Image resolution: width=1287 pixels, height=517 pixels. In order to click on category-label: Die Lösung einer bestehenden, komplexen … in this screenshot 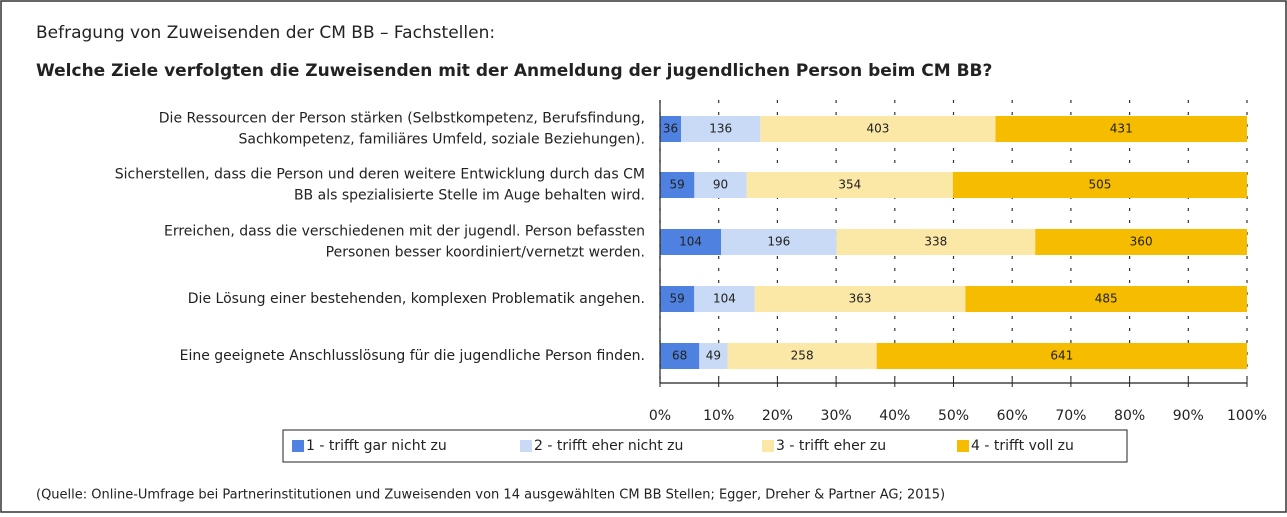, I will do `click(416, 299)`.